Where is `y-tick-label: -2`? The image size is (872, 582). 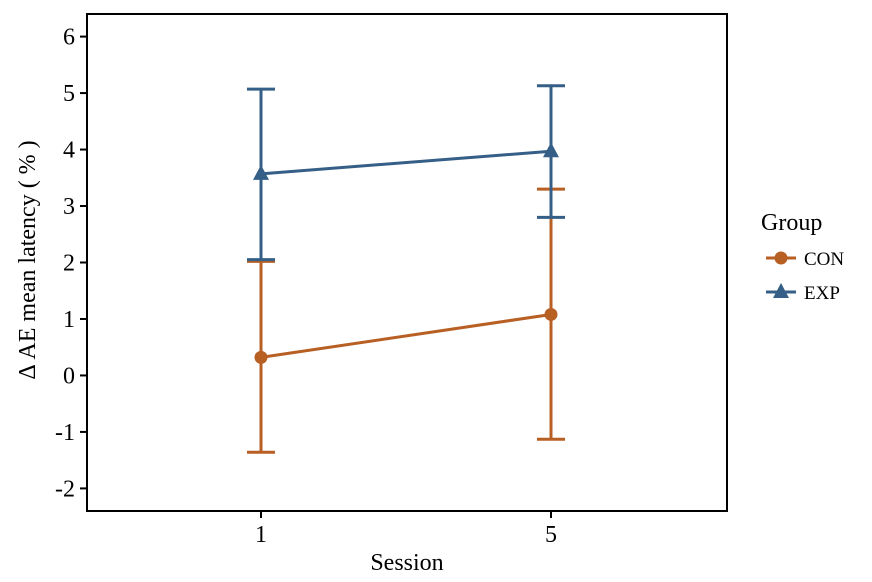 y-tick-label: -2 is located at coordinates (65, 489).